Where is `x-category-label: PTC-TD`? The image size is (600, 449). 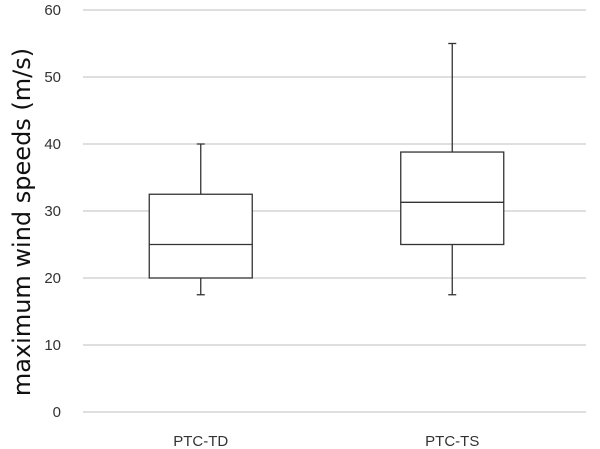 x-category-label: PTC-TD is located at coordinates (200, 441).